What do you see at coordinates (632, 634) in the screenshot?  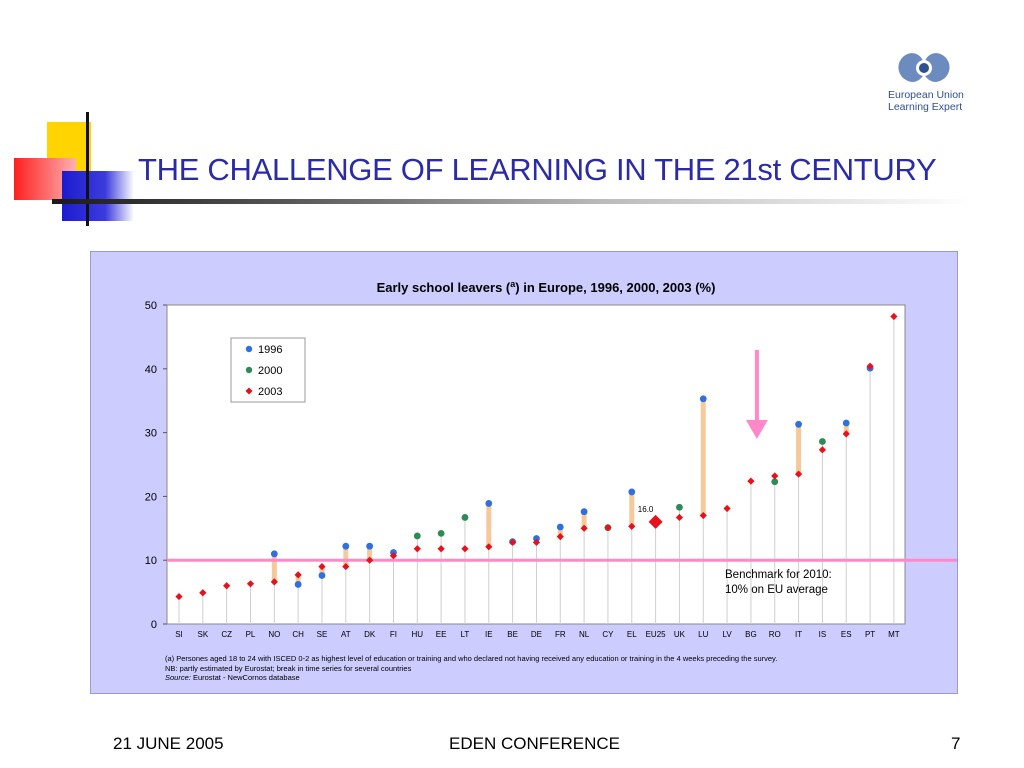 I see `x-tick-label: EL` at bounding box center [632, 634].